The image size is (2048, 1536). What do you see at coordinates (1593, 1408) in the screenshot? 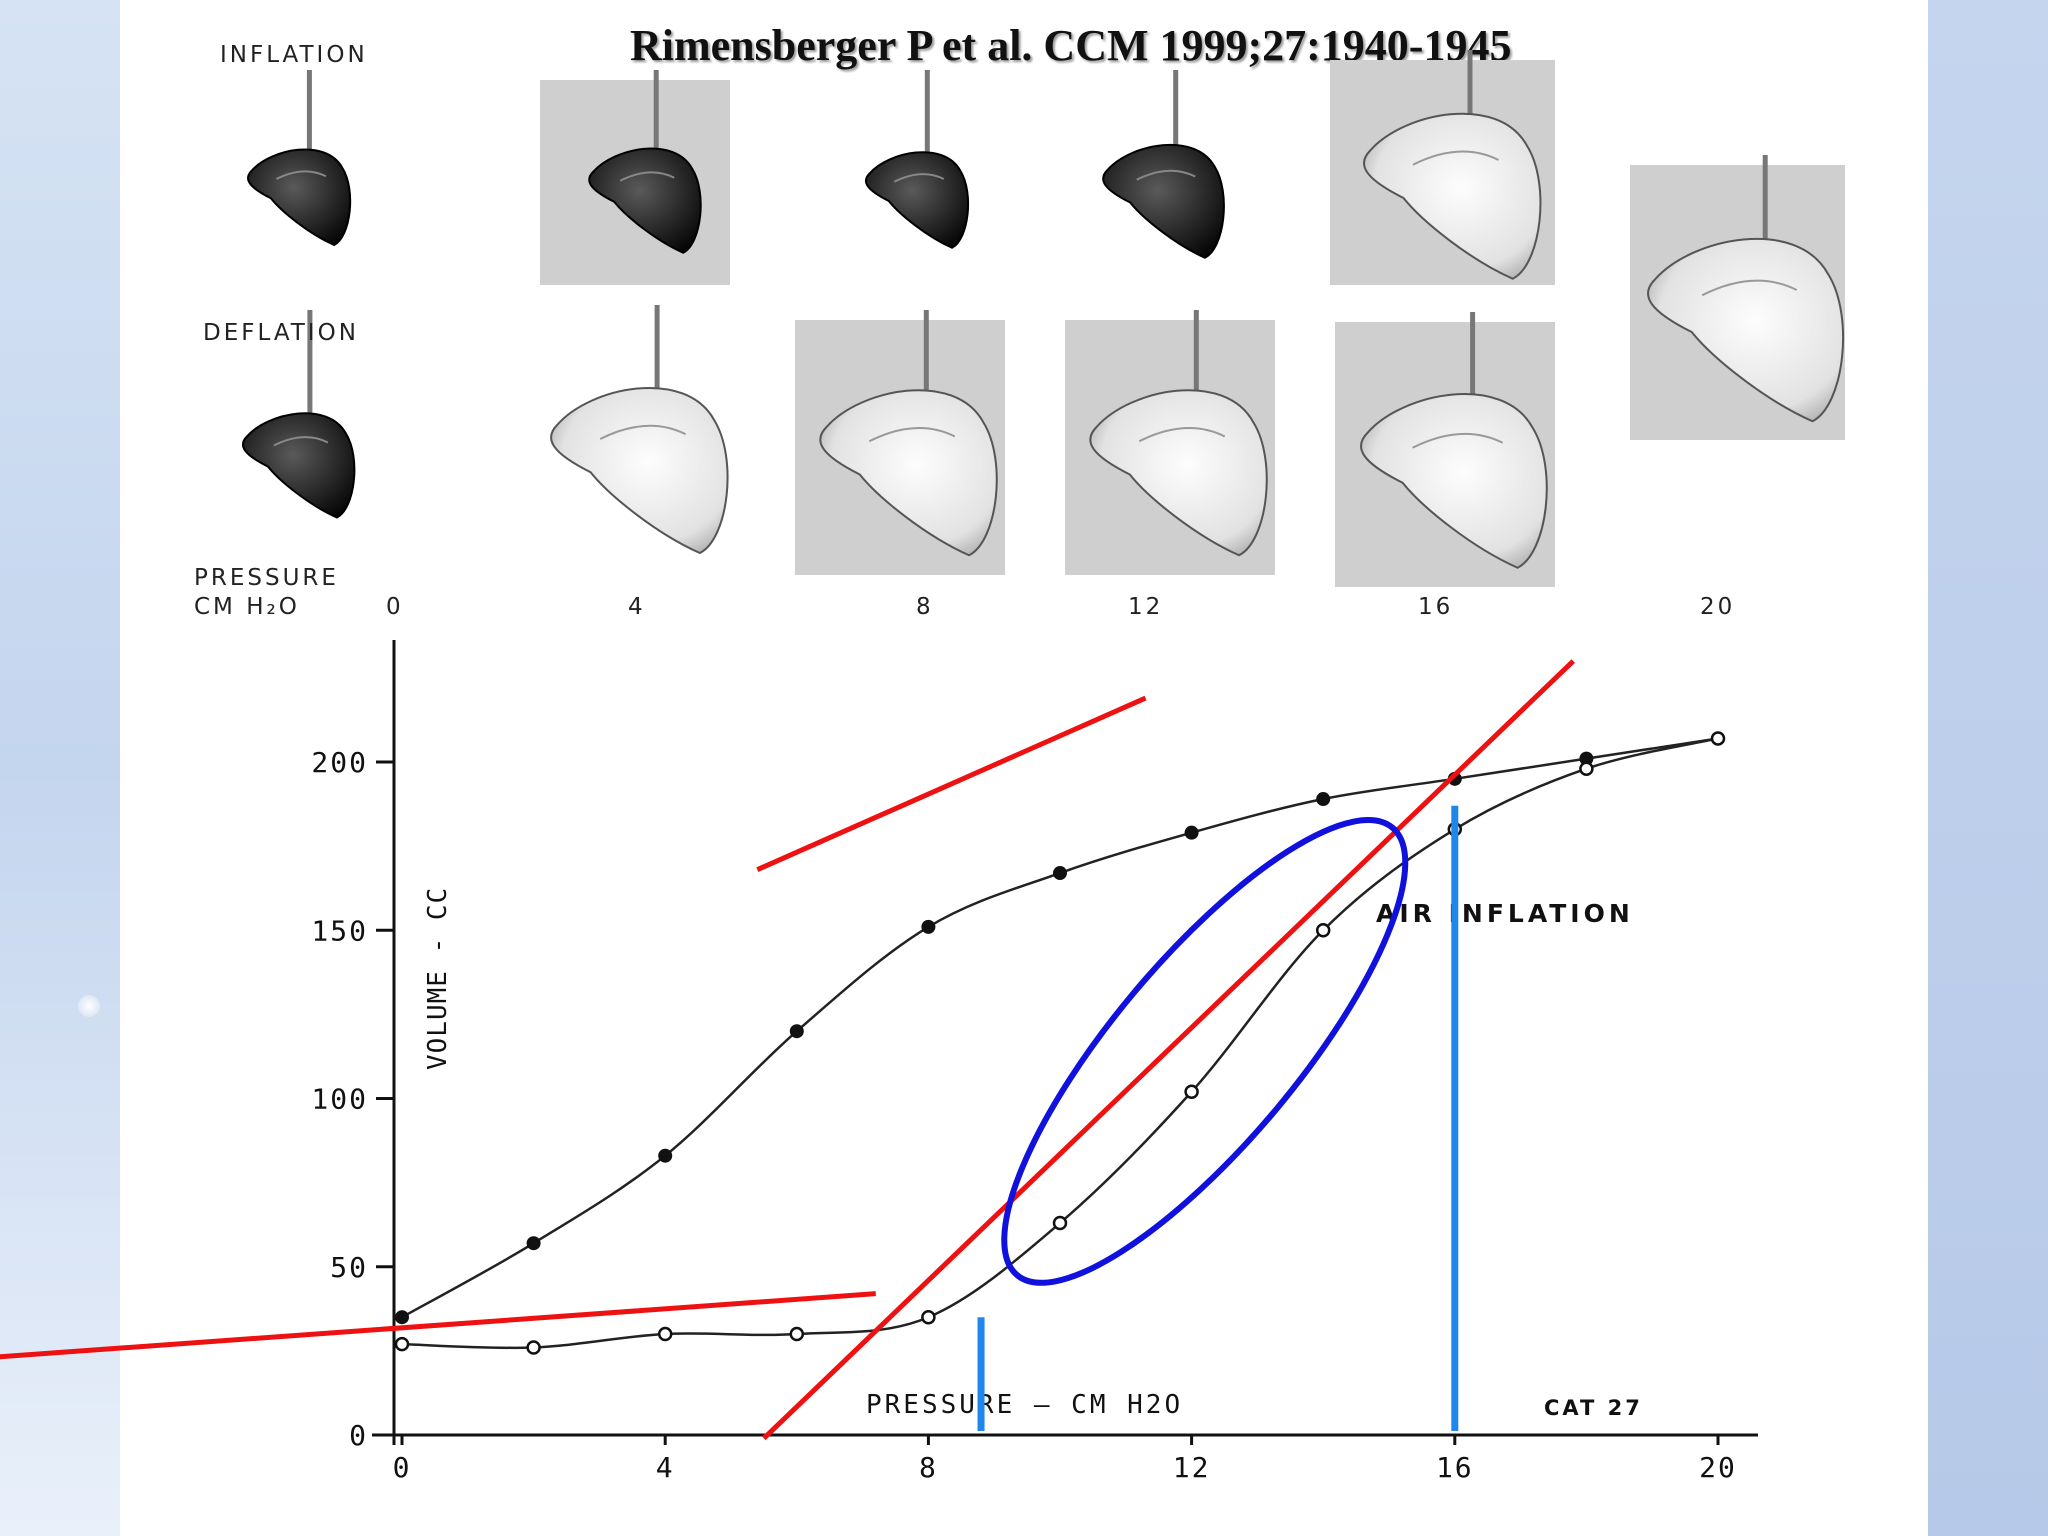
I see `annotation-cat-27: CAT 27` at bounding box center [1593, 1408].